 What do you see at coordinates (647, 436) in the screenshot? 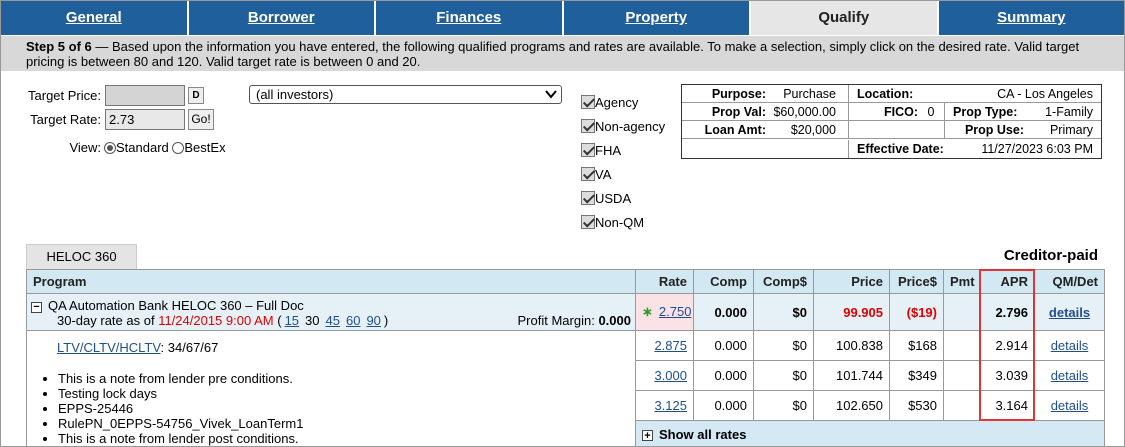
I see `expand-button: +` at bounding box center [647, 436].